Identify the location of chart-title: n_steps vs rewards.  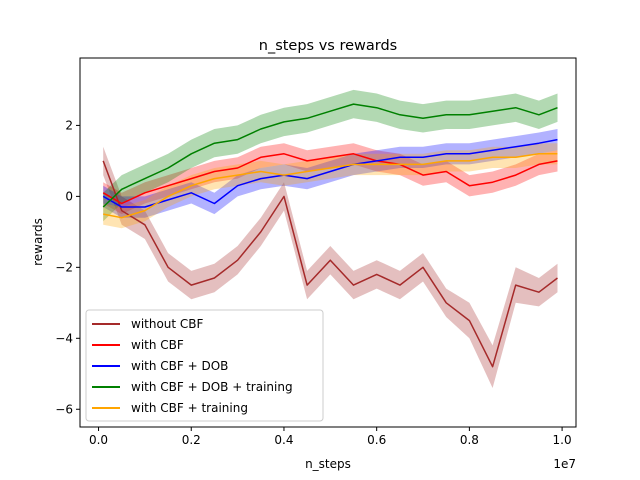
(328, 46).